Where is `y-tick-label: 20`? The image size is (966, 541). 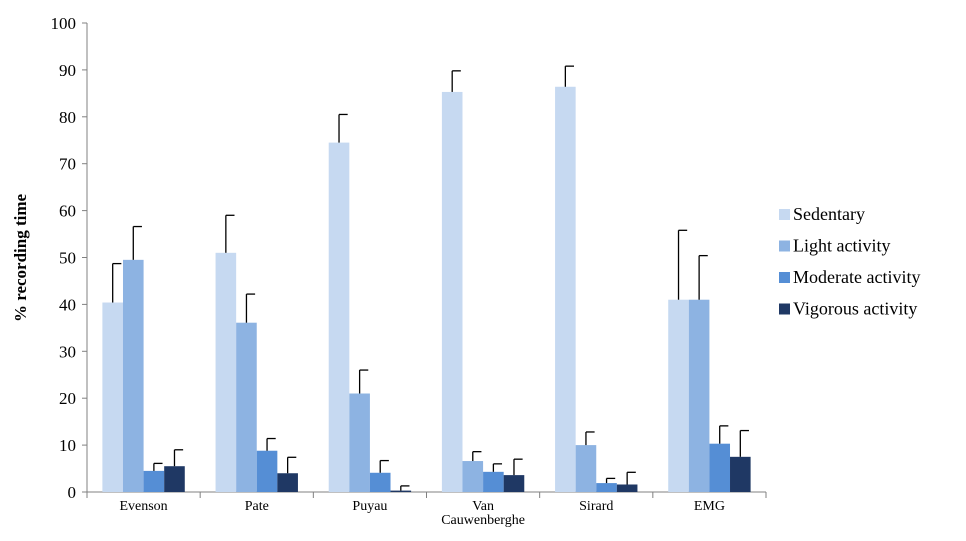
y-tick-label: 20 is located at coordinates (67, 398).